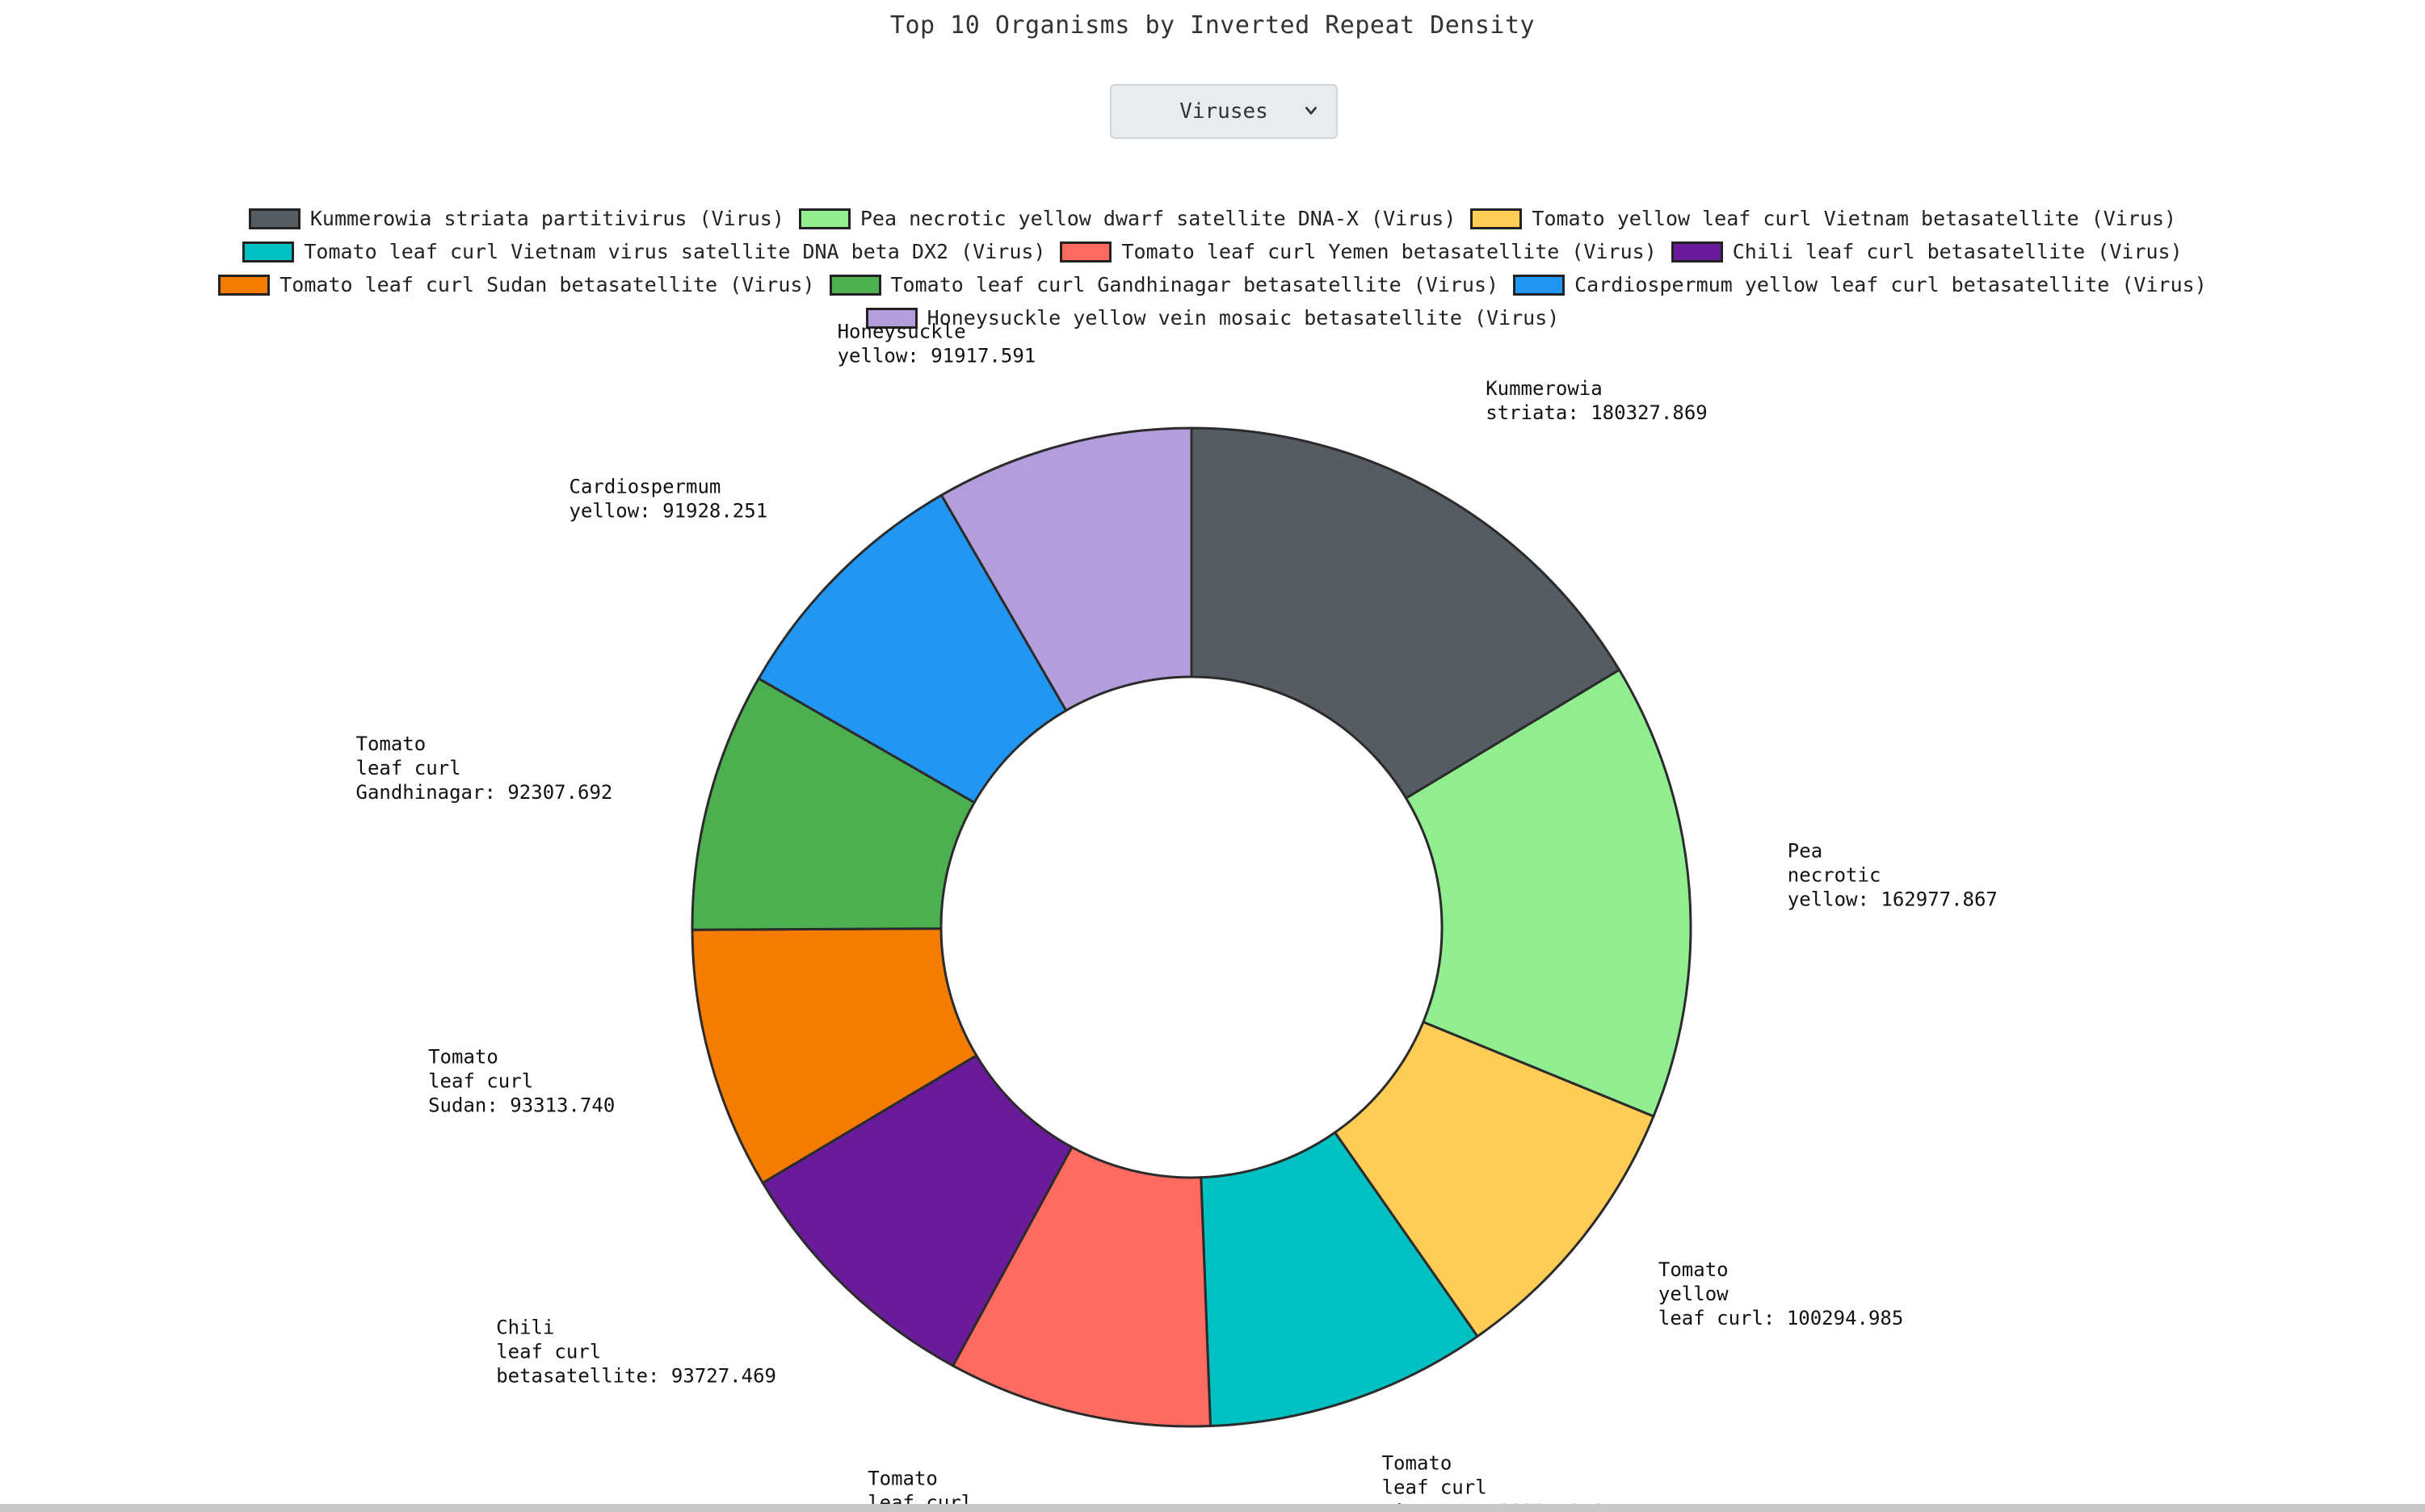 This screenshot has width=2425, height=1512. Describe the element at coordinates (1893, 875) in the screenshot. I see `slice-label: Pea necrotic yellow: 162977.867` at that location.